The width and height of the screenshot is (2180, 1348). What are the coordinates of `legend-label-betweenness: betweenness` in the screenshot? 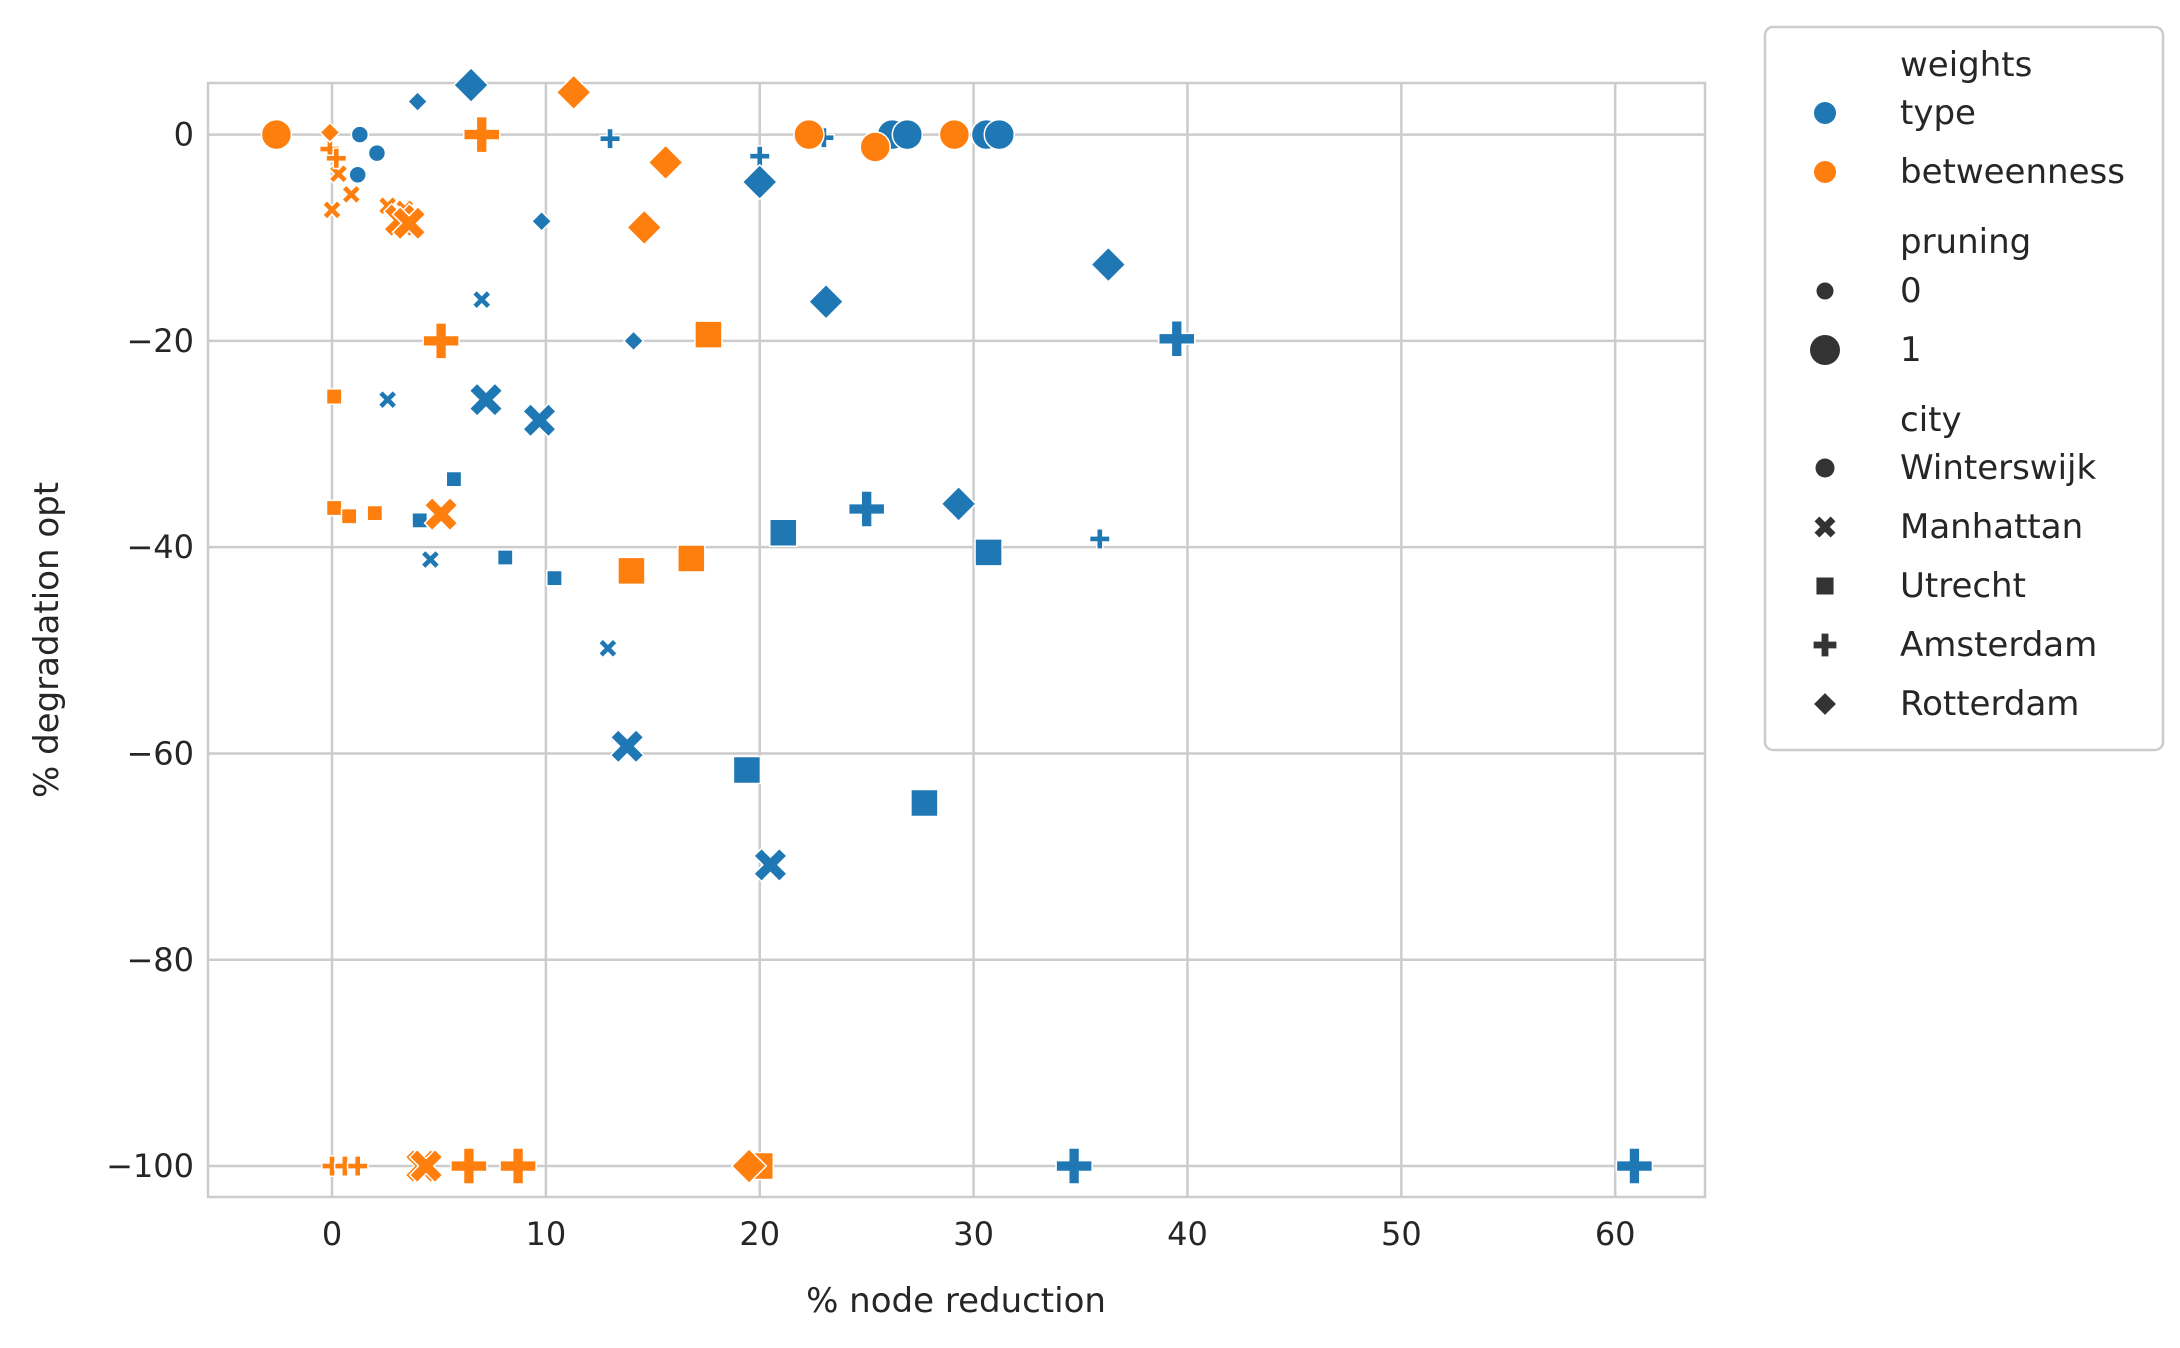 It's located at (2012, 172).